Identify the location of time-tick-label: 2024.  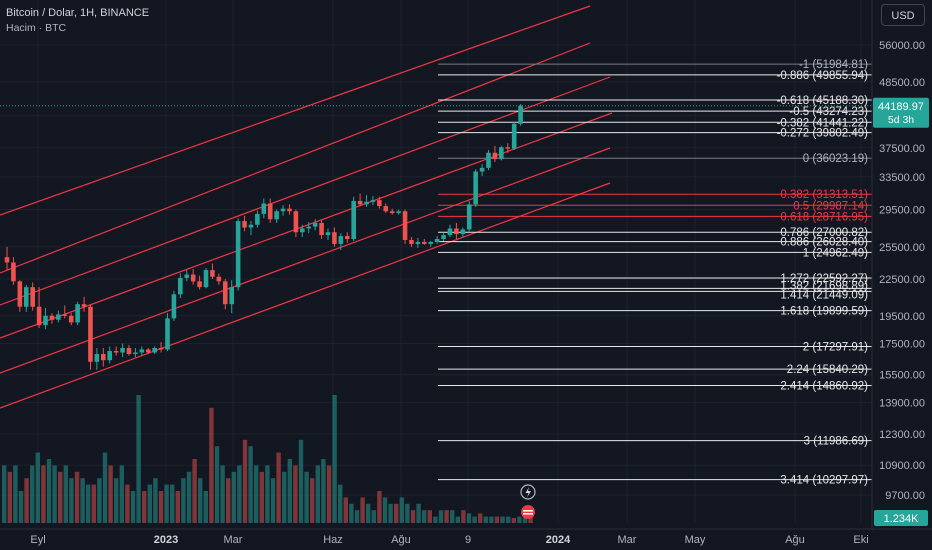
(558, 540).